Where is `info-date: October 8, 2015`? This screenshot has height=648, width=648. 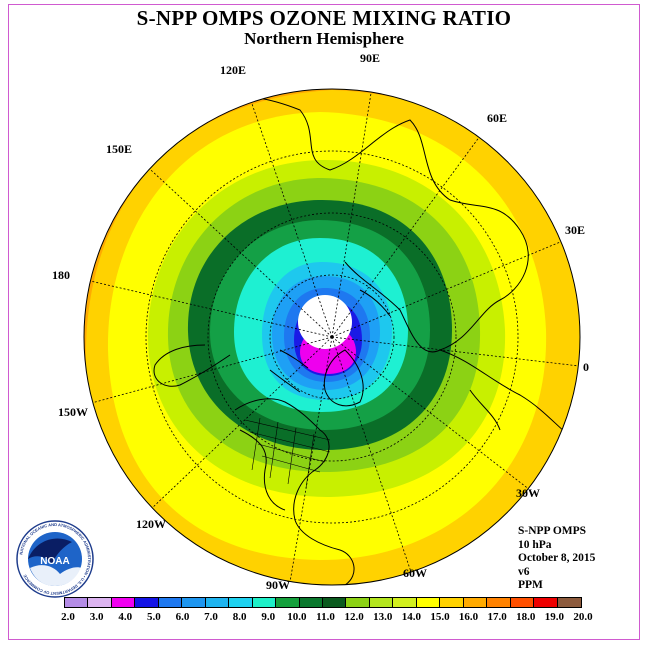
info-date: October 8, 2015 is located at coordinates (557, 558).